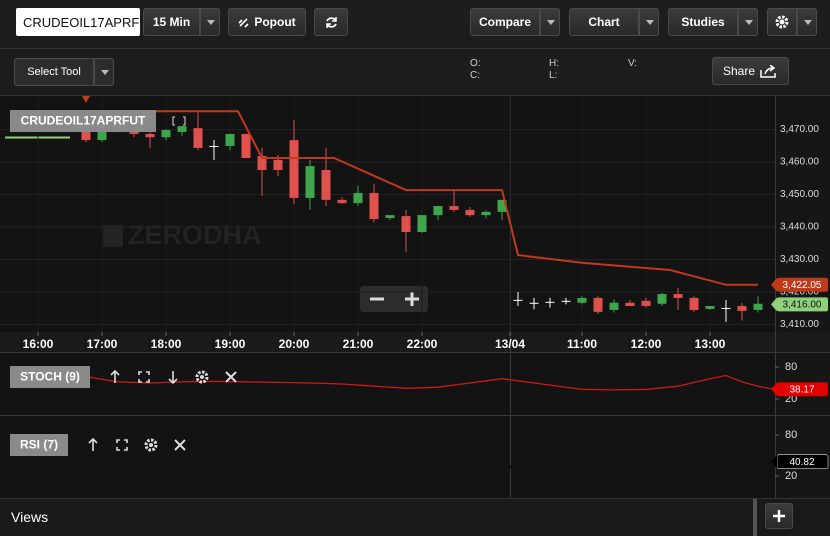 The width and height of the screenshot is (830, 536). I want to click on ohlc-label: L:, so click(553, 75).